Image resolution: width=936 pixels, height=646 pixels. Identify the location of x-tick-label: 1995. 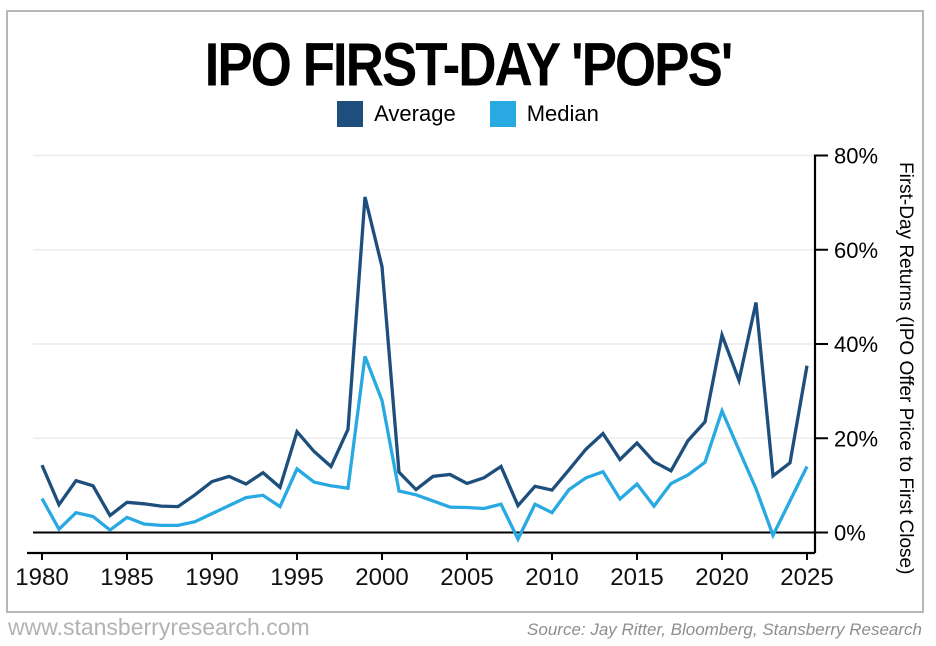
(296, 577).